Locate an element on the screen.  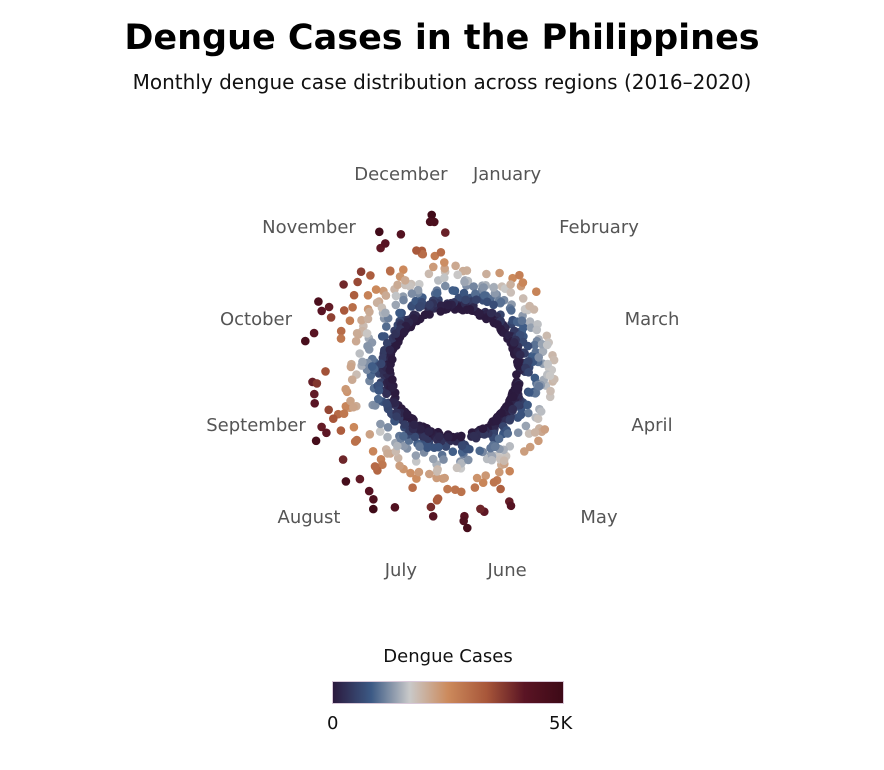
month-label-november: November is located at coordinates (309, 227).